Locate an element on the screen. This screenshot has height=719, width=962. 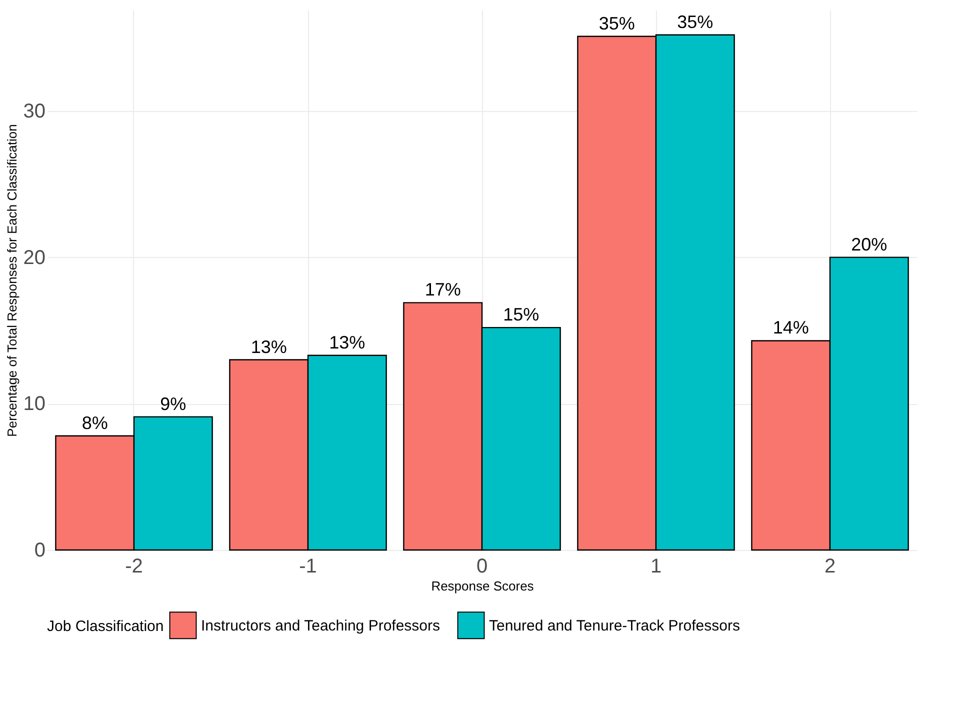
y-tick-label: 20 is located at coordinates (34, 257).